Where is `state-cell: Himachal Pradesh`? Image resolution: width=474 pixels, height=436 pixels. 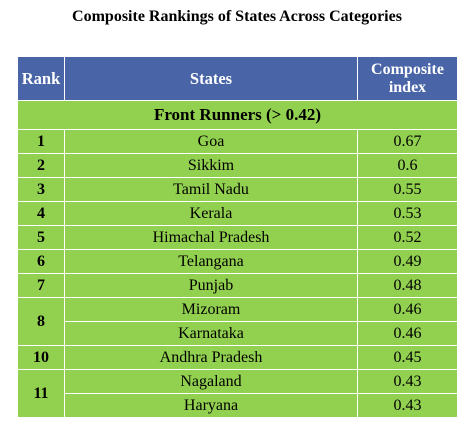
state-cell: Himachal Pradesh is located at coordinates (211, 237).